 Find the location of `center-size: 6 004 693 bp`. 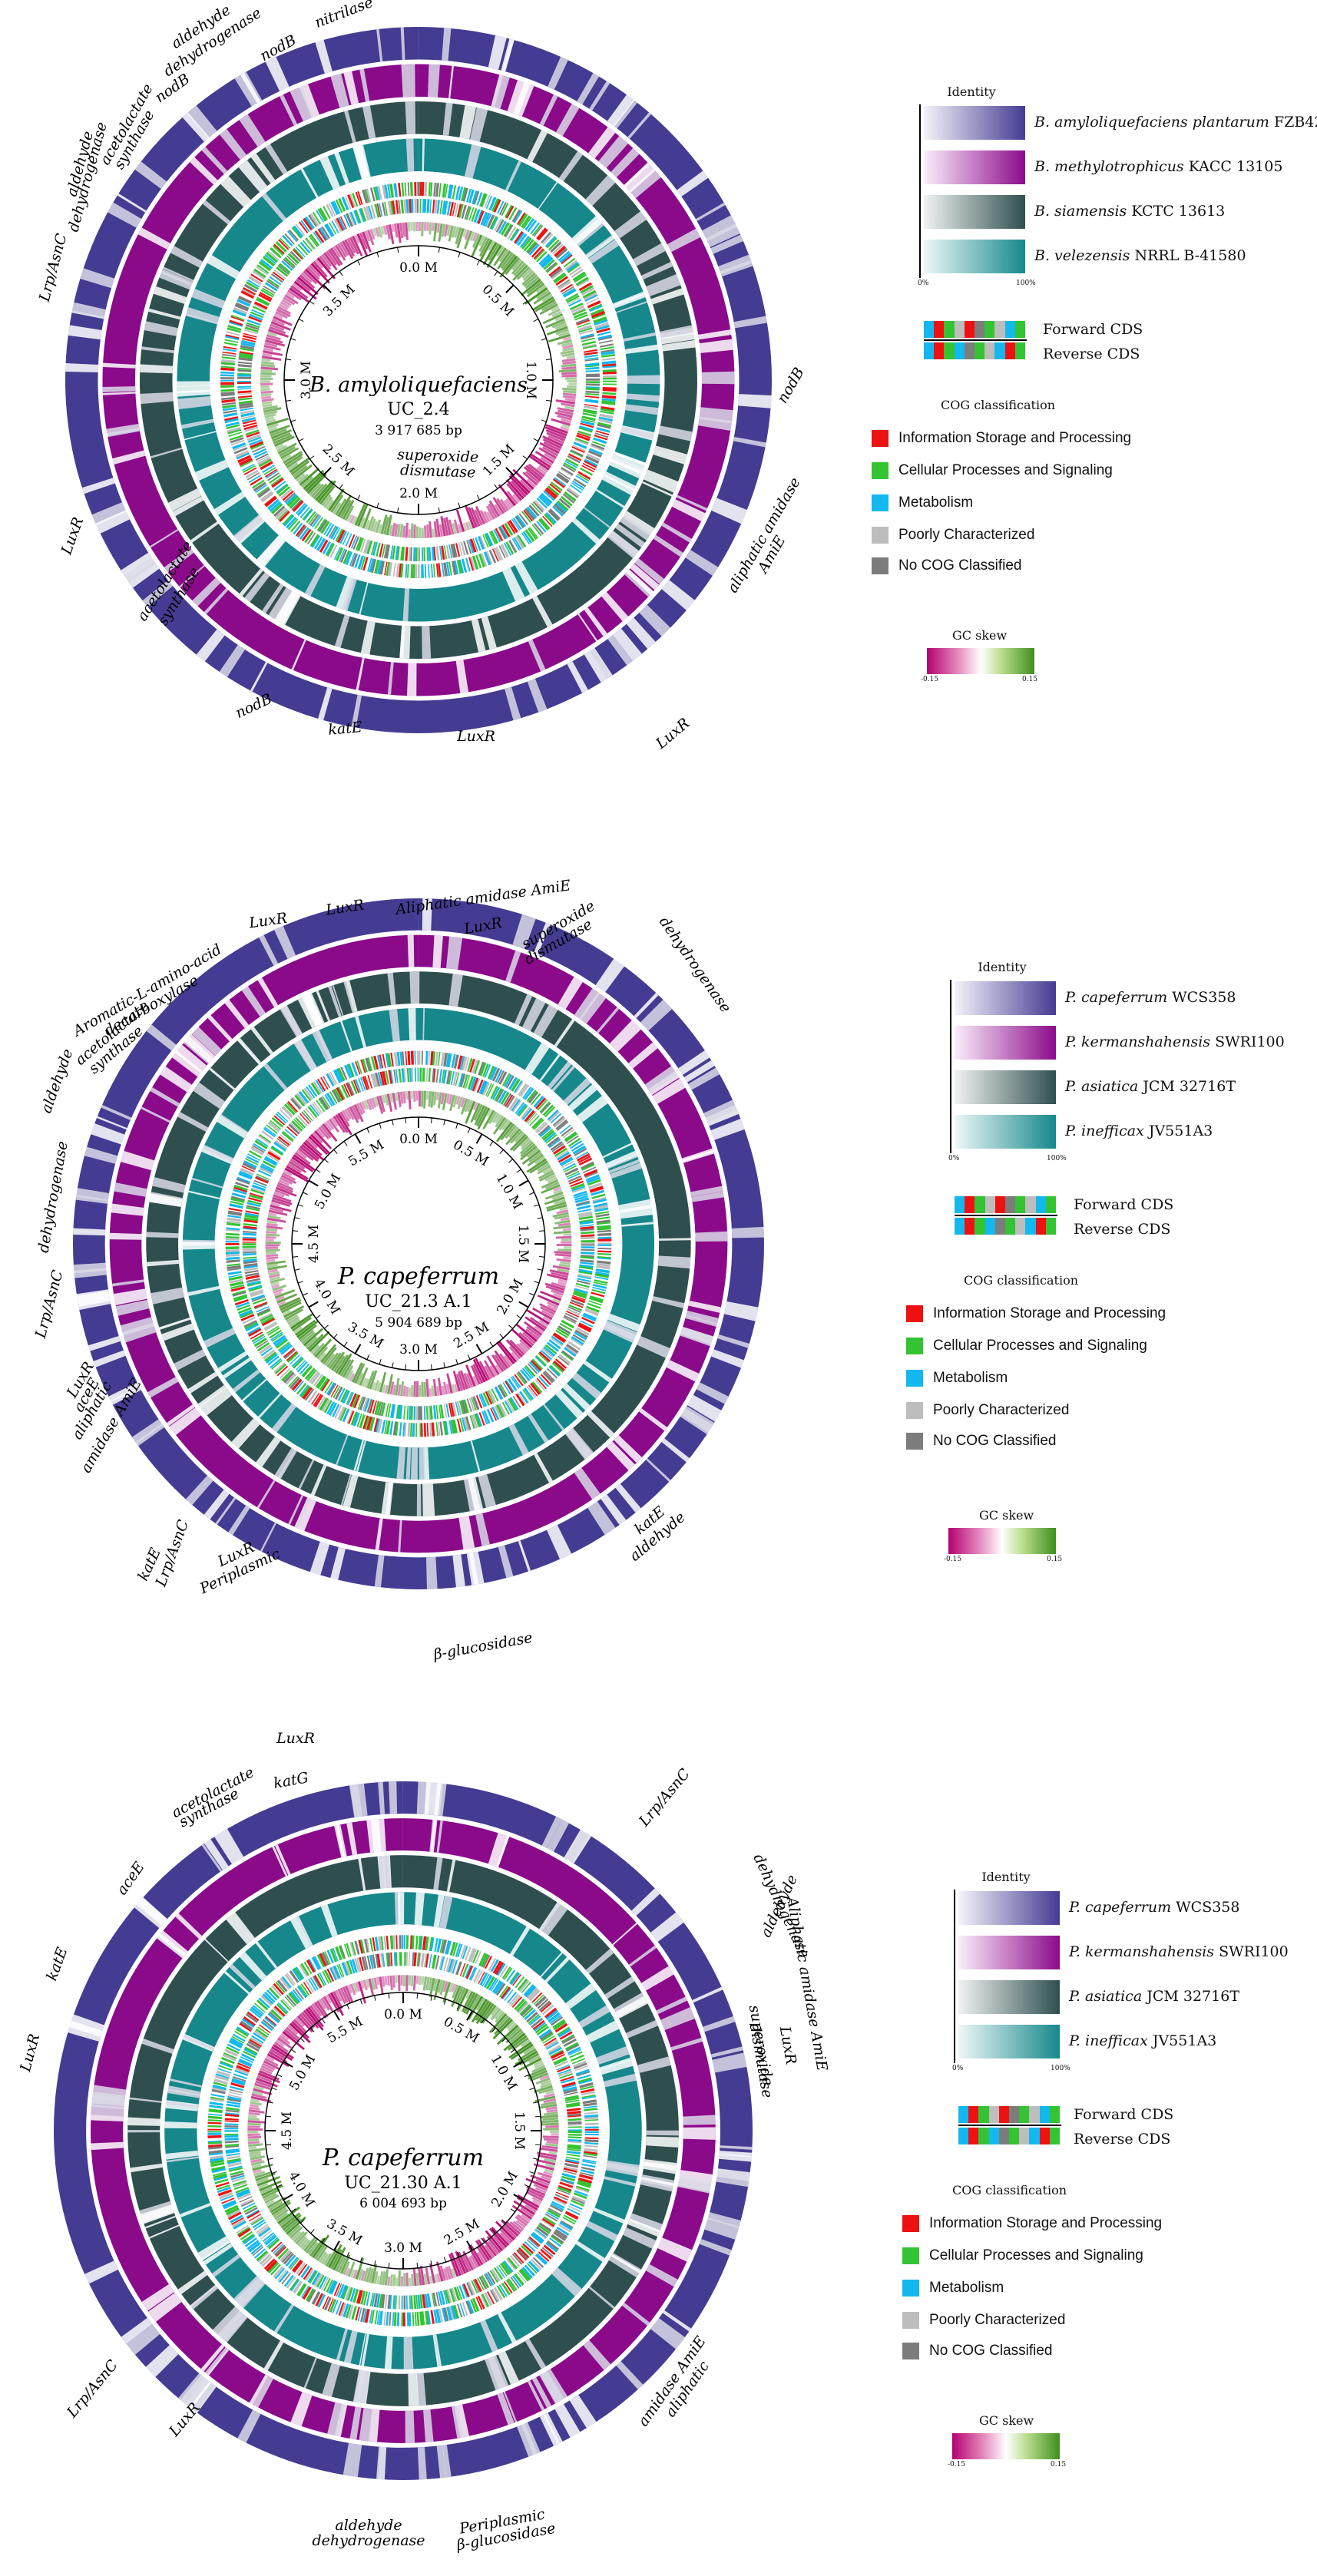

center-size: 6 004 693 bp is located at coordinates (403, 2203).